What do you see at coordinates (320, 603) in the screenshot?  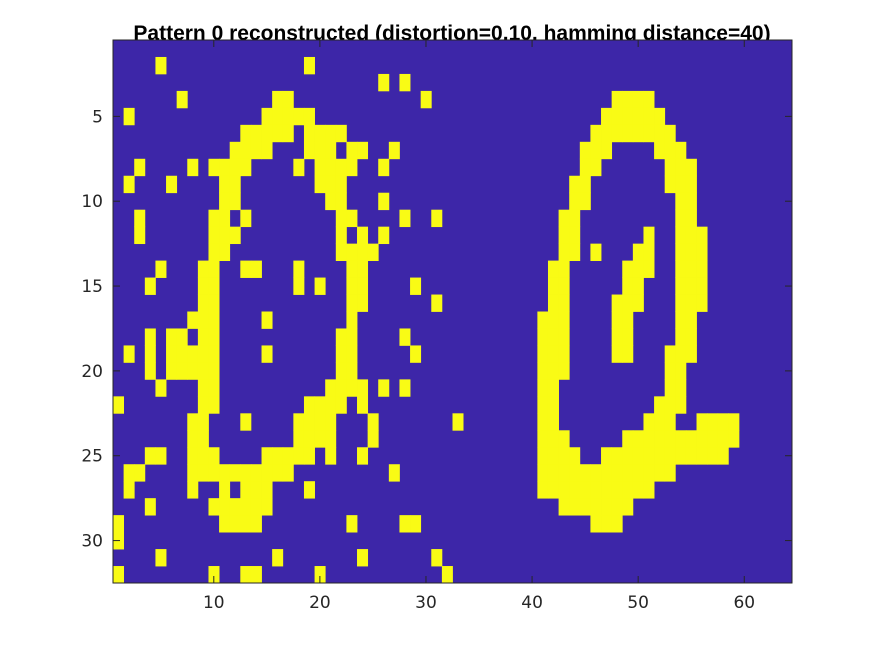 I see `x-tick-label: 20` at bounding box center [320, 603].